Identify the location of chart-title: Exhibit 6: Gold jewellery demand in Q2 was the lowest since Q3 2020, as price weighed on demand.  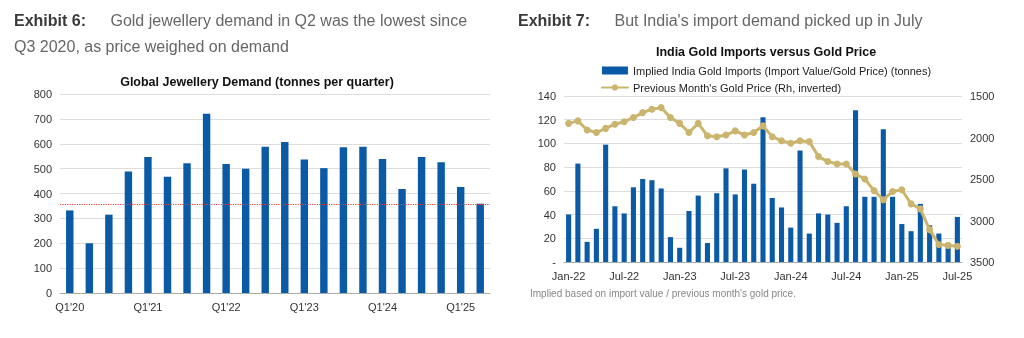
(241, 33).